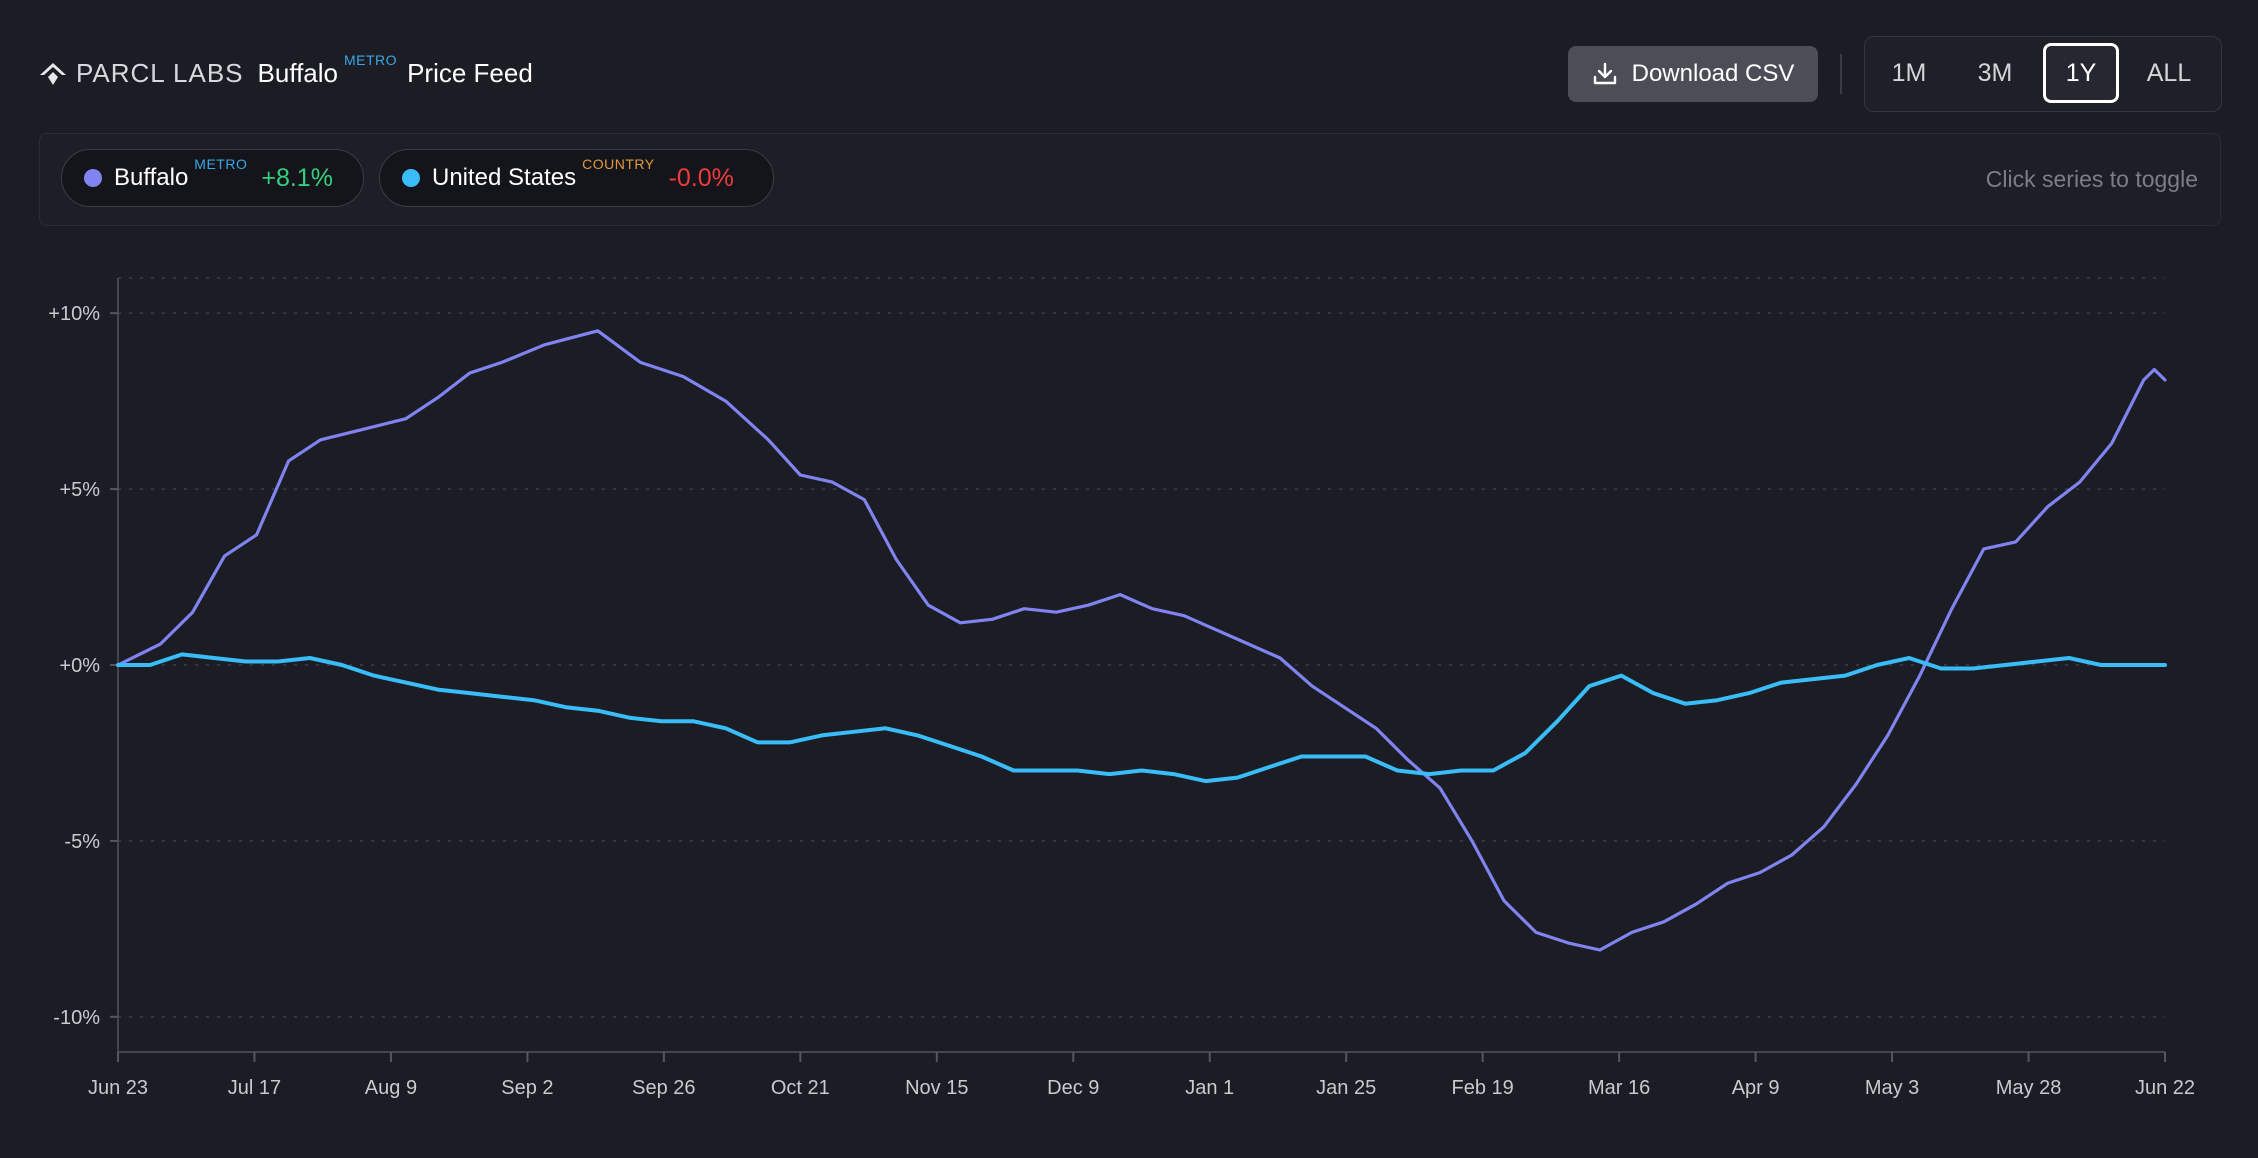  Describe the element at coordinates (1756, 1088) in the screenshot. I see `x-tick-label: Apr 9` at that location.